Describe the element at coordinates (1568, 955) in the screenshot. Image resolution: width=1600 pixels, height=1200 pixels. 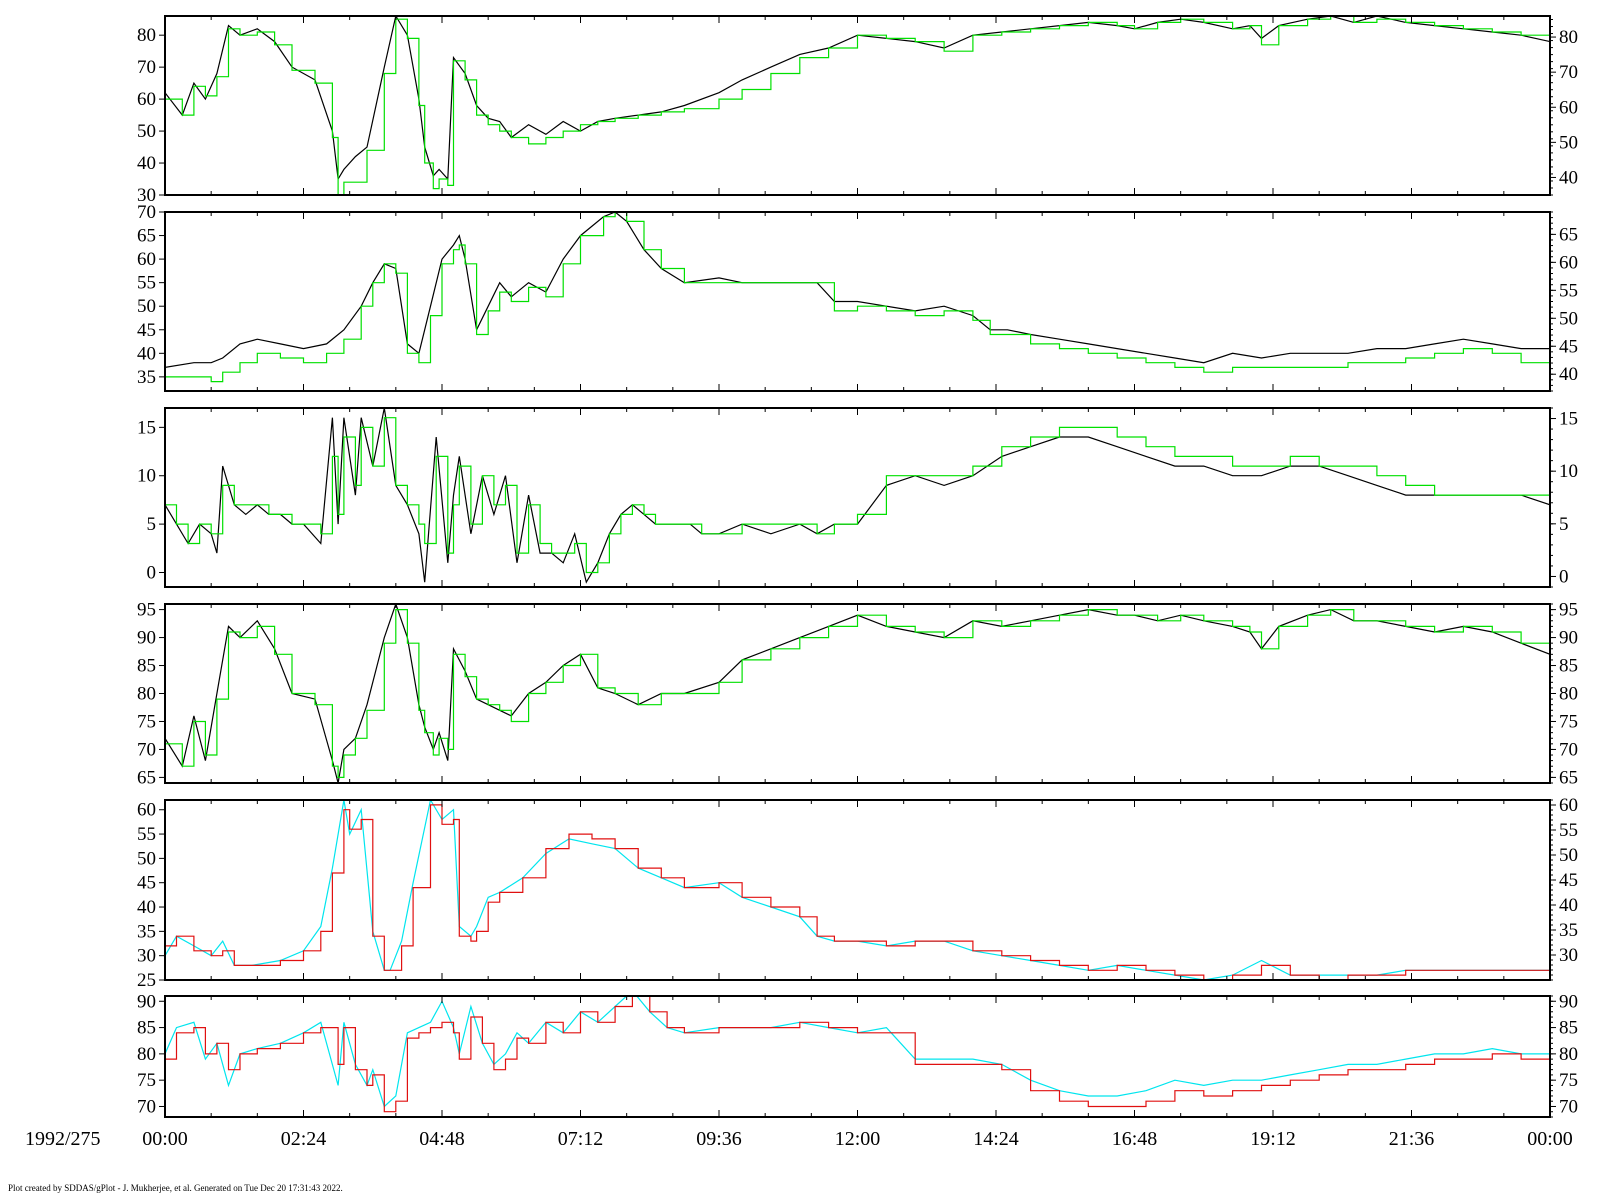
I see `right-y-tick-label: 30` at that location.